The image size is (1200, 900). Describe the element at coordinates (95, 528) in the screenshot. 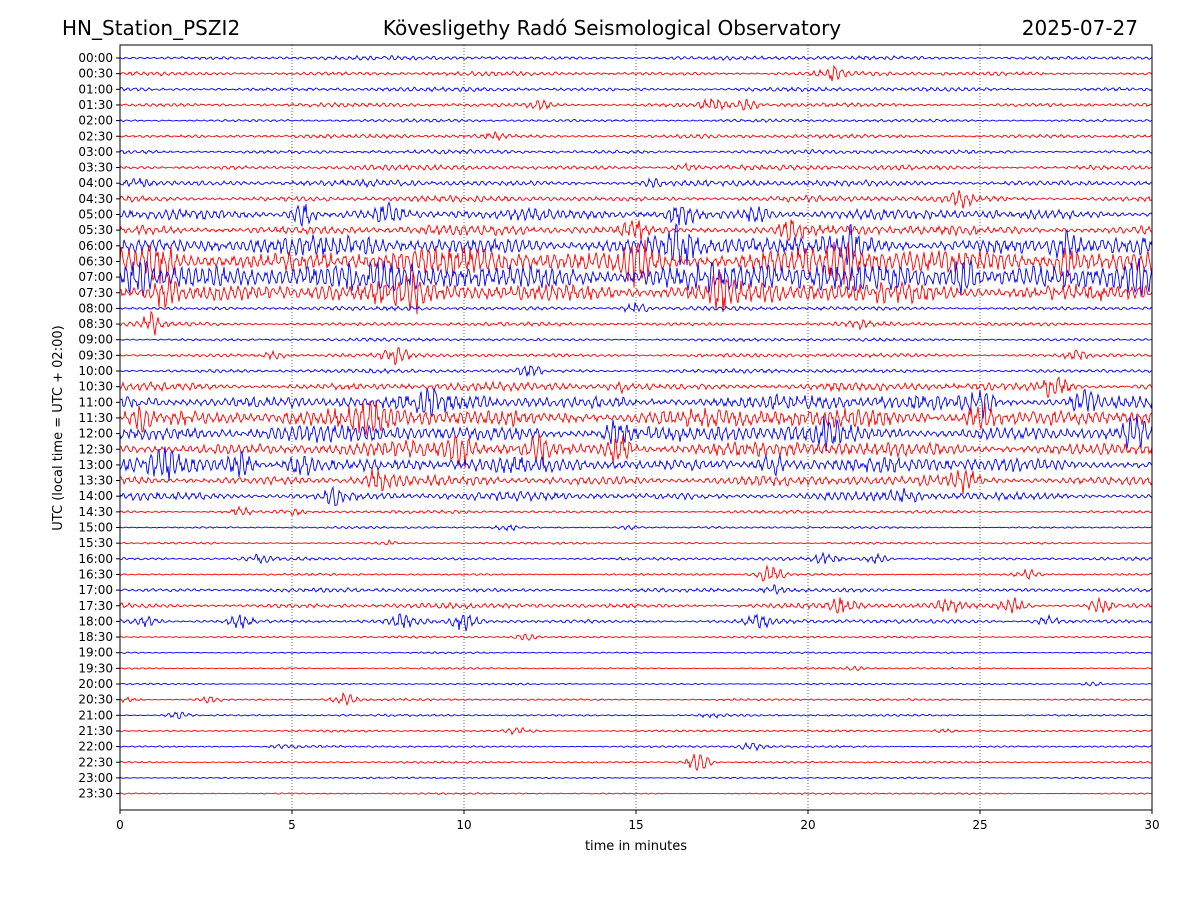

I see `y-tick-label: 15:00` at that location.